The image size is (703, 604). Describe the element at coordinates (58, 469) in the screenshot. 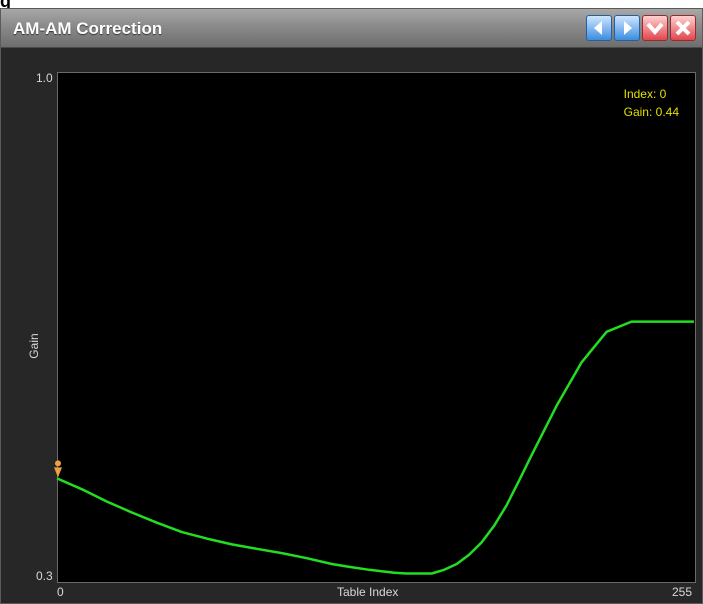

I see `cursor-marker-icon` at that location.